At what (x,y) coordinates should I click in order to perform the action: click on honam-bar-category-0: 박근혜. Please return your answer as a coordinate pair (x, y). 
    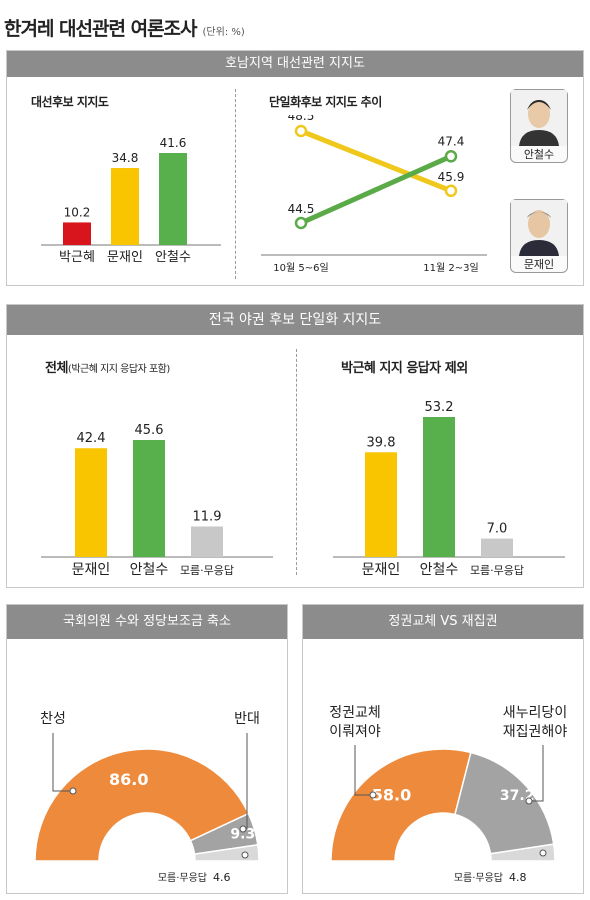
    Looking at the image, I should click on (77, 257).